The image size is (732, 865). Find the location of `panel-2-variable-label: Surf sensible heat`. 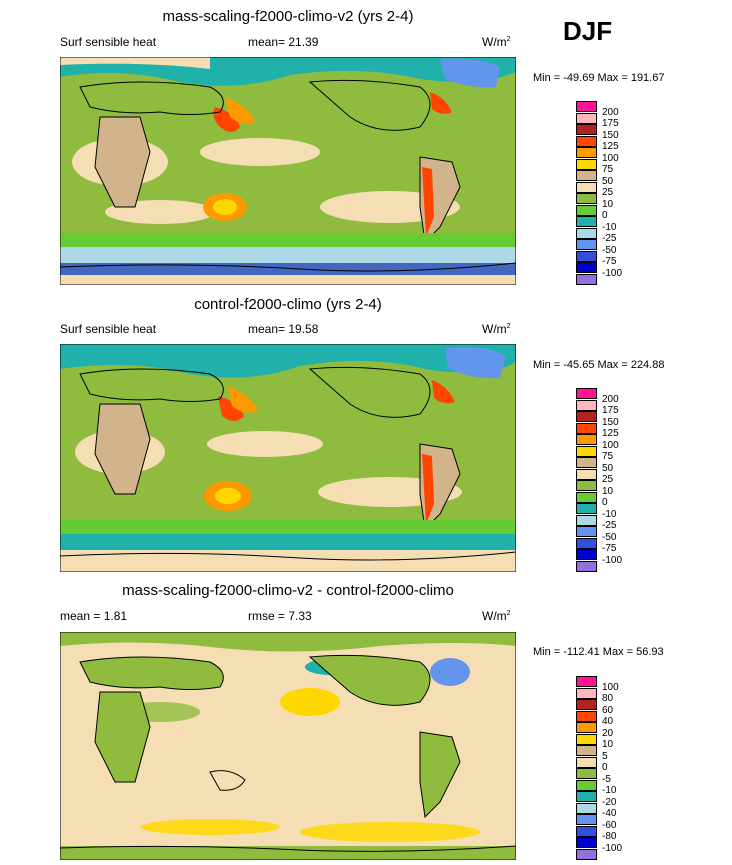

panel-2-variable-label: Surf sensible heat is located at coordinates (108, 329).